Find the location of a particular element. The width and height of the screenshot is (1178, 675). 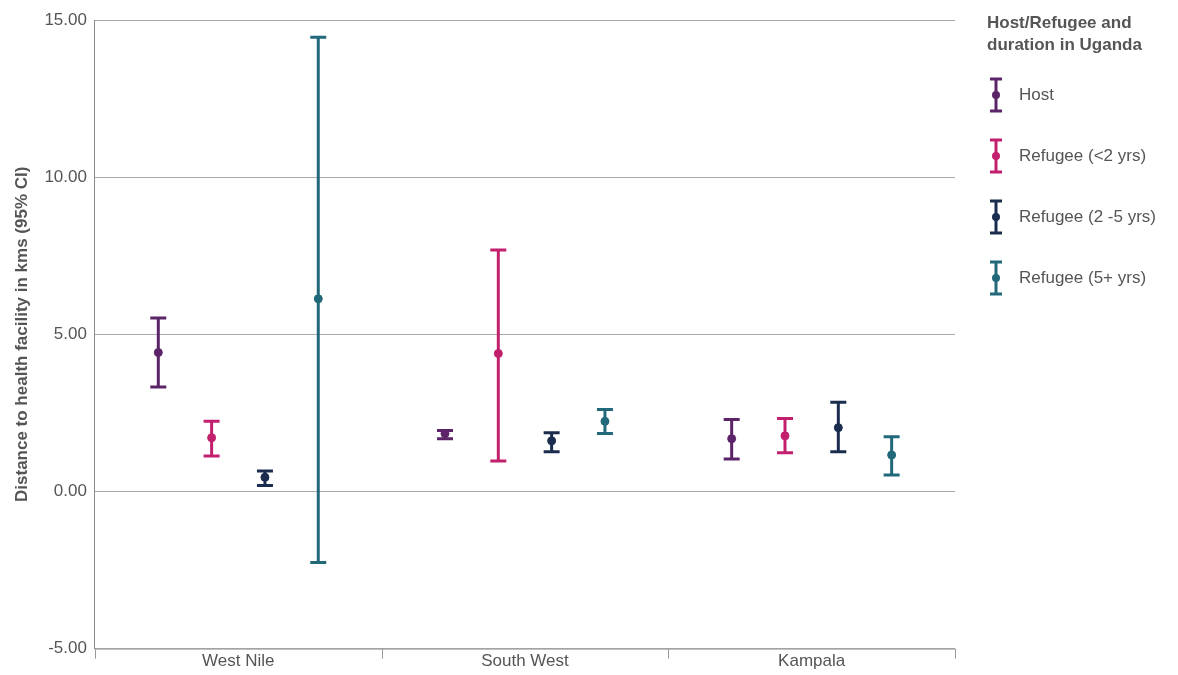

x-tick-label: West Nile is located at coordinates (238, 661).